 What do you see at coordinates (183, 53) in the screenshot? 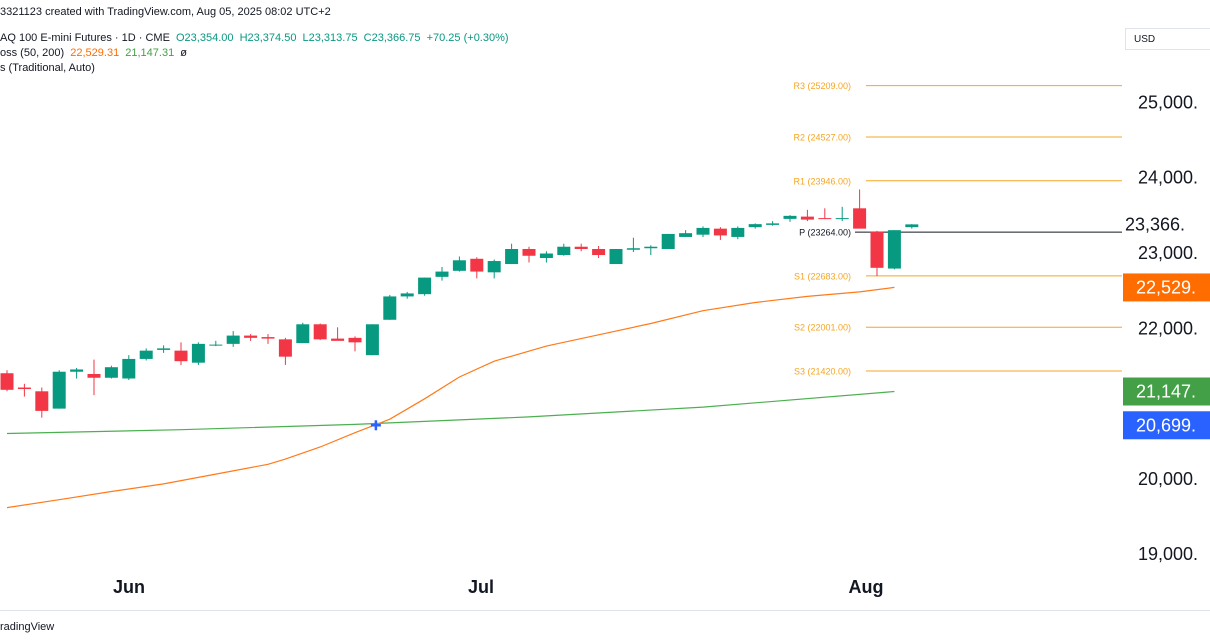
I see `ma-legend-symbol: ø` at bounding box center [183, 53].